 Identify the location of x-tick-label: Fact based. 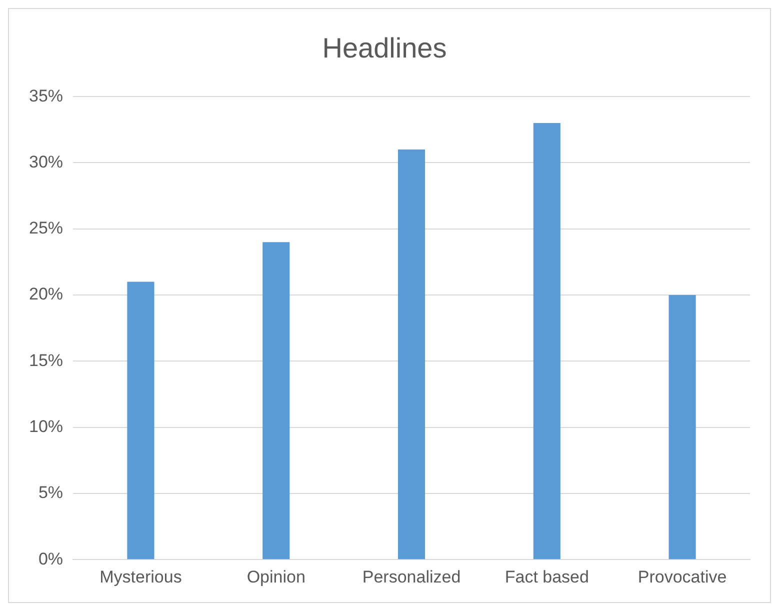
(546, 576).